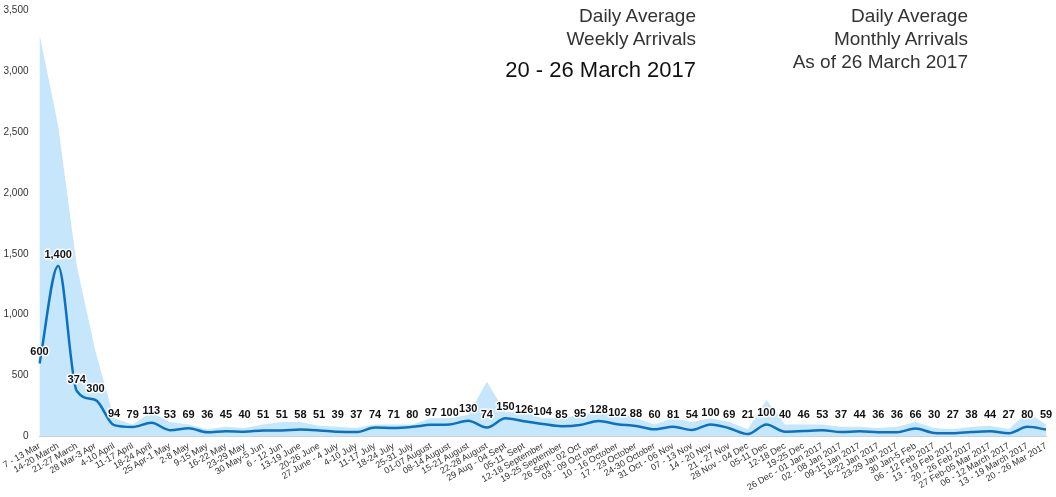  What do you see at coordinates (1046, 414) in the screenshot?
I see `data-label: 59` at bounding box center [1046, 414].